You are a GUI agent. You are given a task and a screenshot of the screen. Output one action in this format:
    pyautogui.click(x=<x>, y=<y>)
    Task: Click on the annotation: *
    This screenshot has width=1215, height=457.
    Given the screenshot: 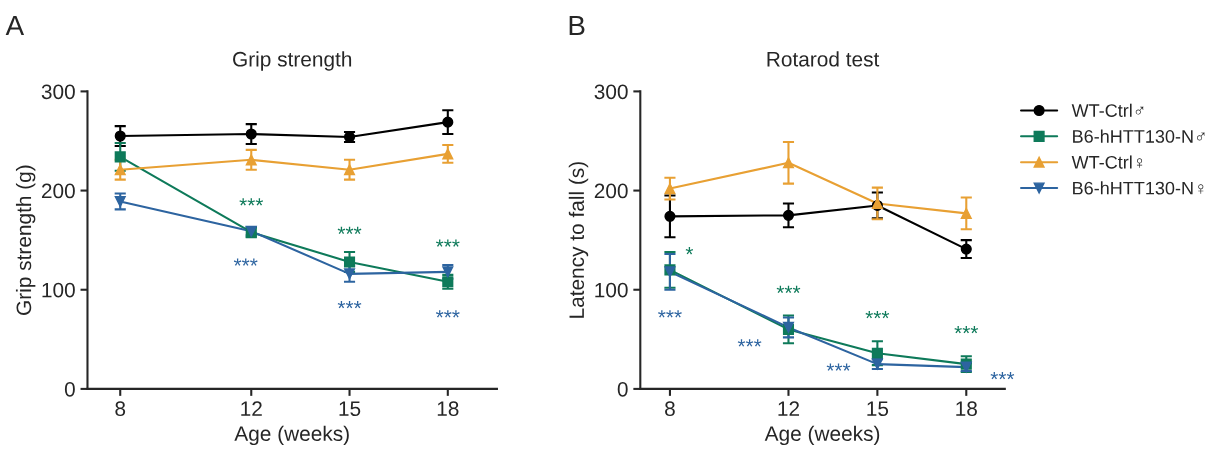 What is the action you would take?
    pyautogui.click(x=689, y=251)
    